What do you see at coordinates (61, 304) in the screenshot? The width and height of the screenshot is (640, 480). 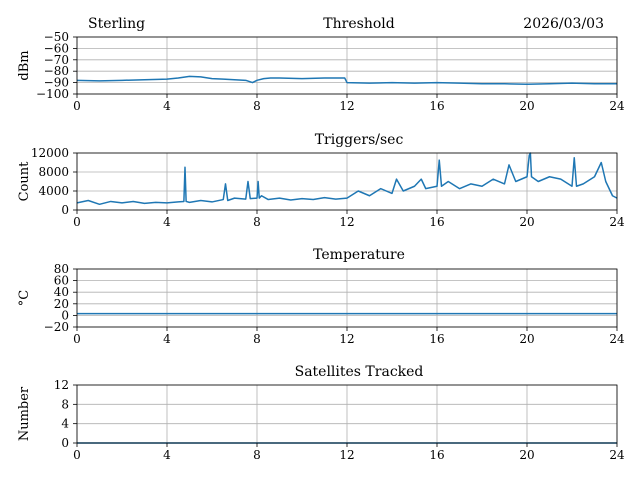 I see `y-tick-label: 20` at bounding box center [61, 304].